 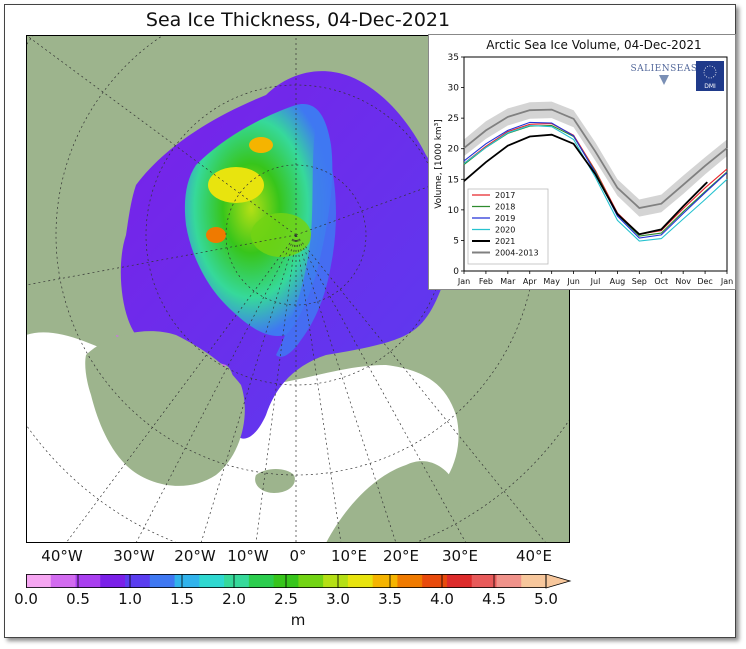 I want to click on colorbar-tick-label: 1.5, so click(x=182, y=599).